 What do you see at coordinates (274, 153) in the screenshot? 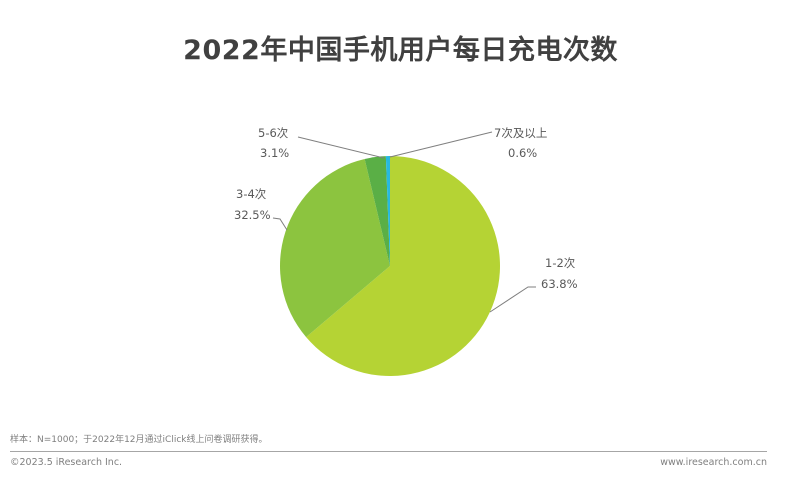
I see `label-5-6-value: 3.1%` at bounding box center [274, 153].